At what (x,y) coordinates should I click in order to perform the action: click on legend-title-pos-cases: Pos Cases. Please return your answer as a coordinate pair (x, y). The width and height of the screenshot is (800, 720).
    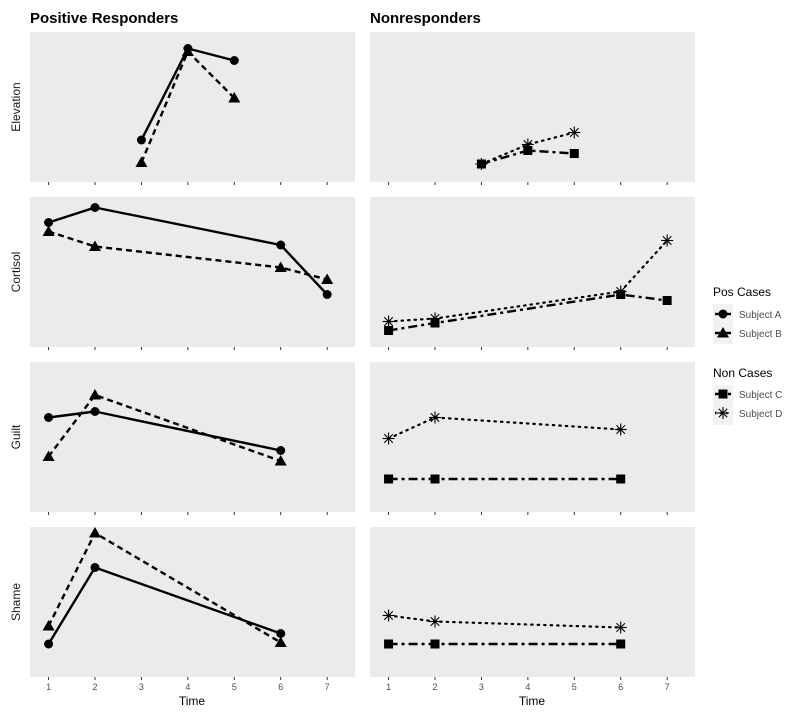
    Looking at the image, I should click on (742, 292).